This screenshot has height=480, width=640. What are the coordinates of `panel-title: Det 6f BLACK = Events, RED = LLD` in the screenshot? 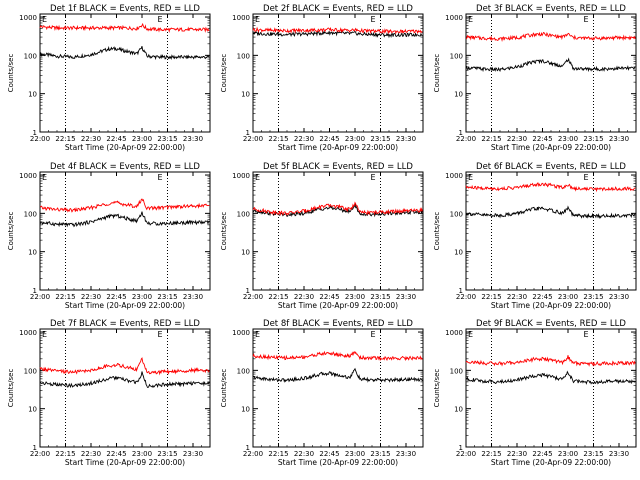 It's located at (551, 167).